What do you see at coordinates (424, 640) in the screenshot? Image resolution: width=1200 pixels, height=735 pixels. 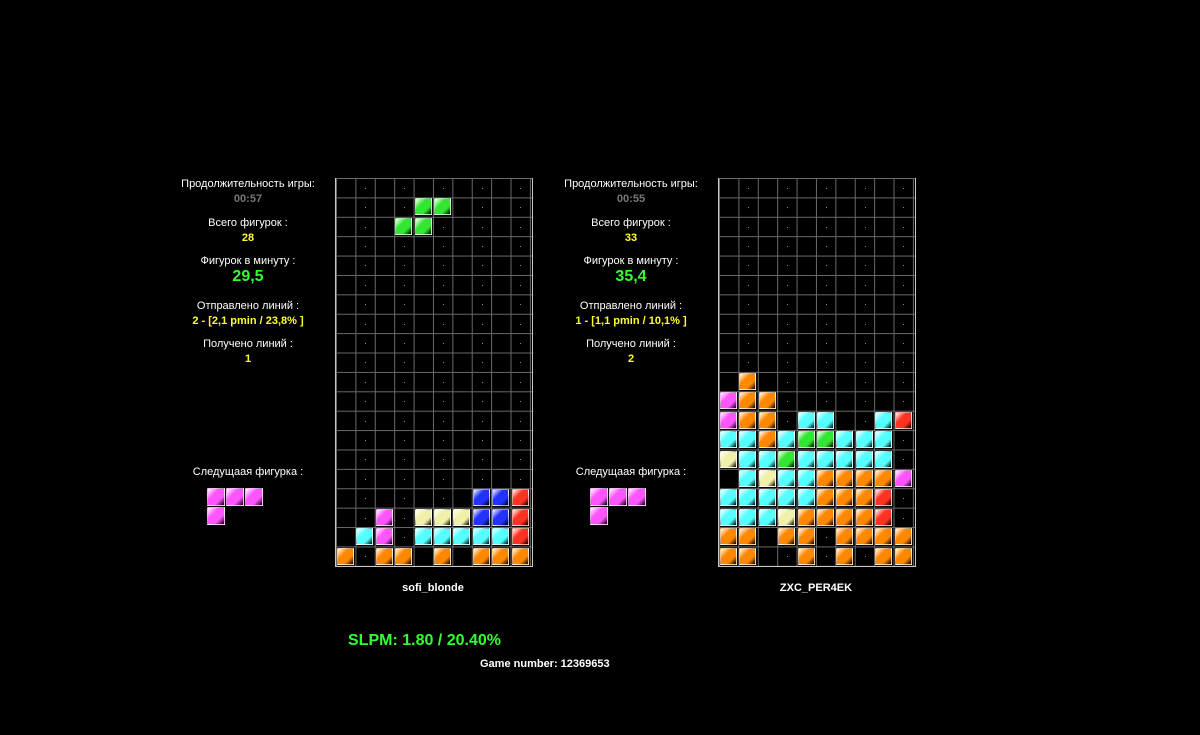 I see `slpm-stat: SLPM: 1.80 / 20.40%` at bounding box center [424, 640].